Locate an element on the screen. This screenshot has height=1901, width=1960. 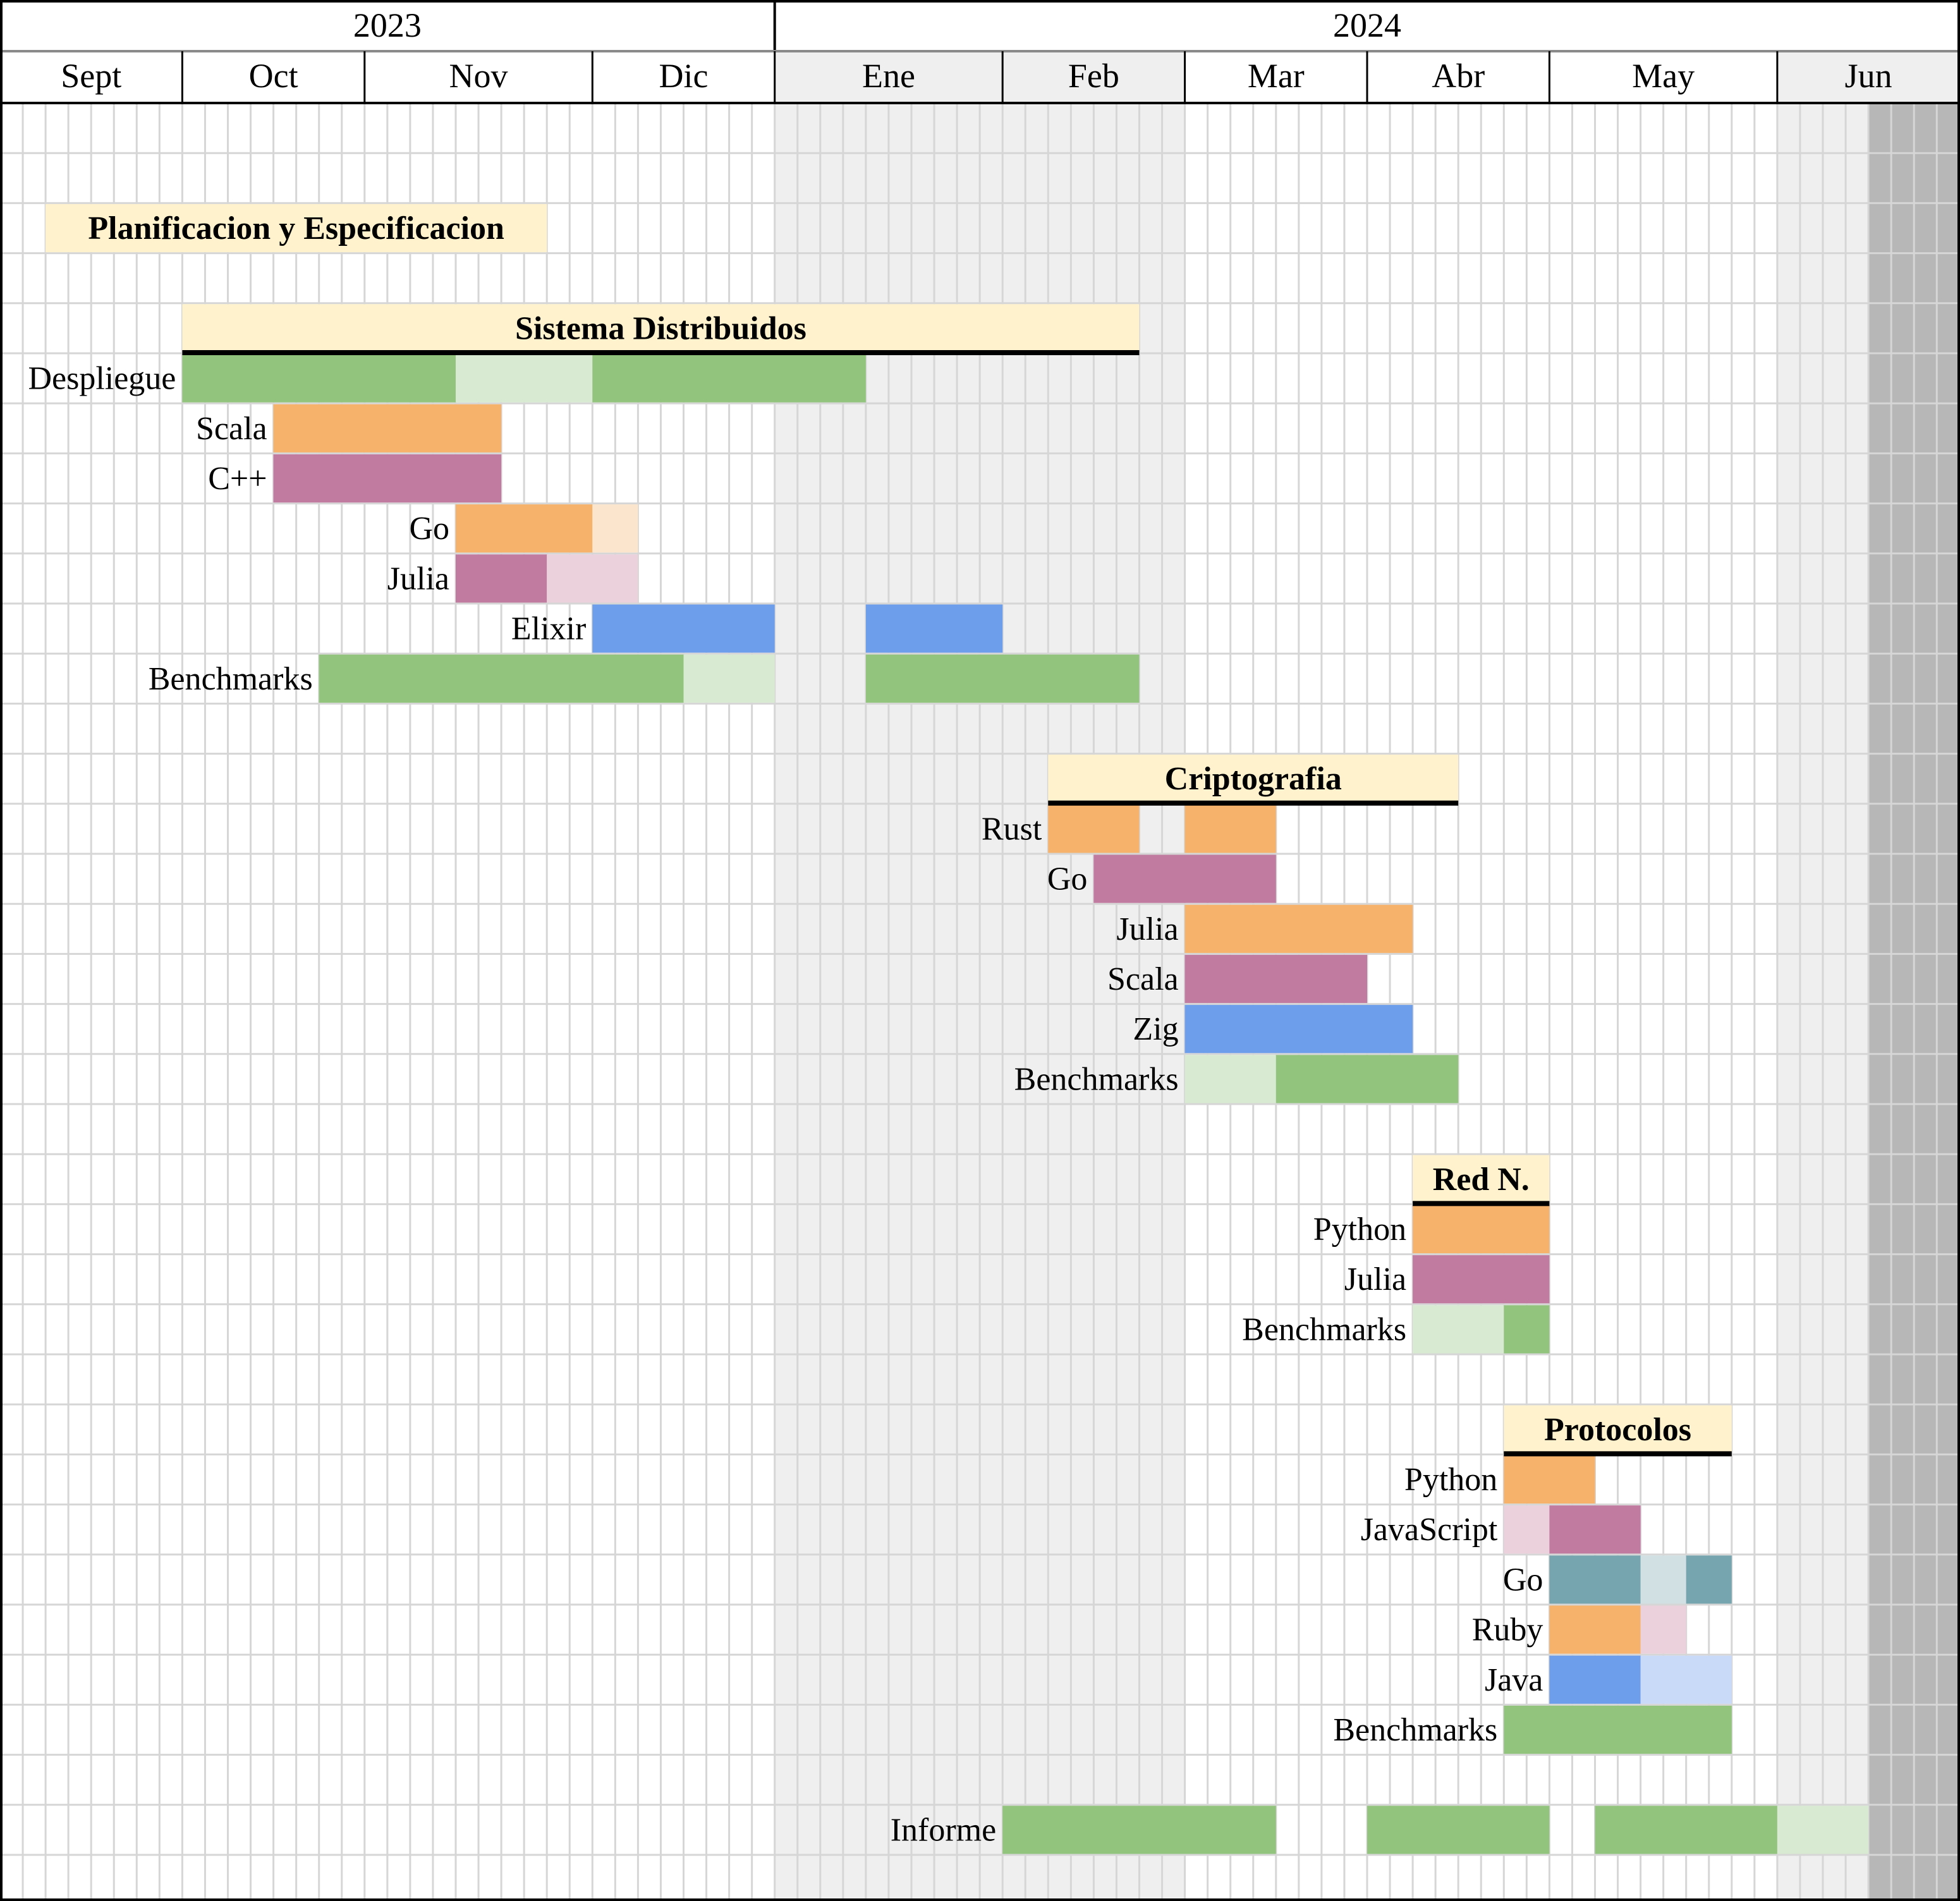
task-label: Informe is located at coordinates (943, 1830).